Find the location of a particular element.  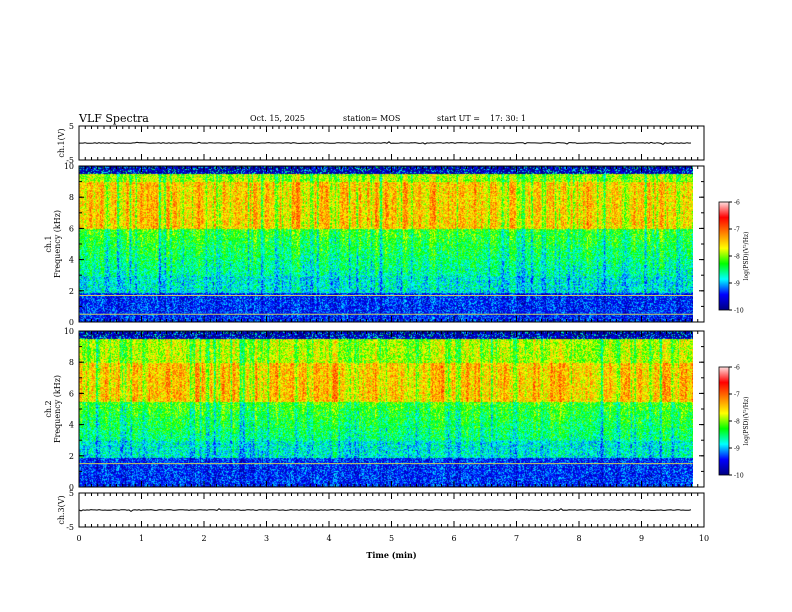

ylabel-frequency-2: Frequency (kHz) is located at coordinates (57, 409).